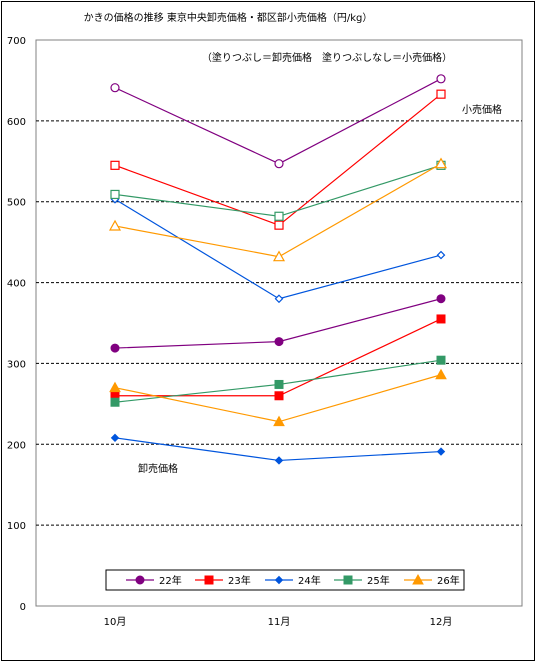 Image resolution: width=538 pixels, height=664 pixels. Describe the element at coordinates (16, 122) in the screenshot. I see `y-tick-label: 600` at that location.